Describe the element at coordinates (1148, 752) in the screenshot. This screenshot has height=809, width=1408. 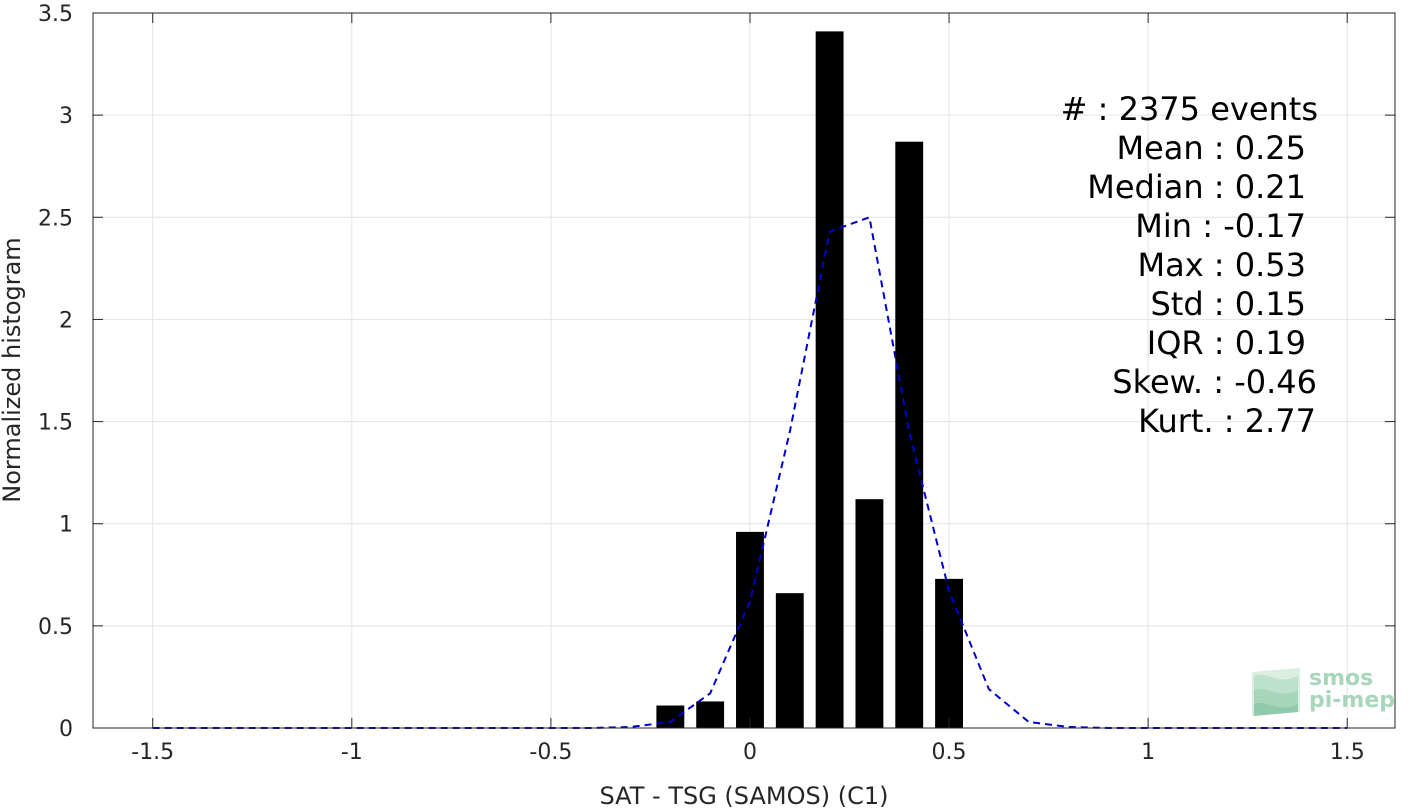
I see `x-tick-label: 1` at that location.